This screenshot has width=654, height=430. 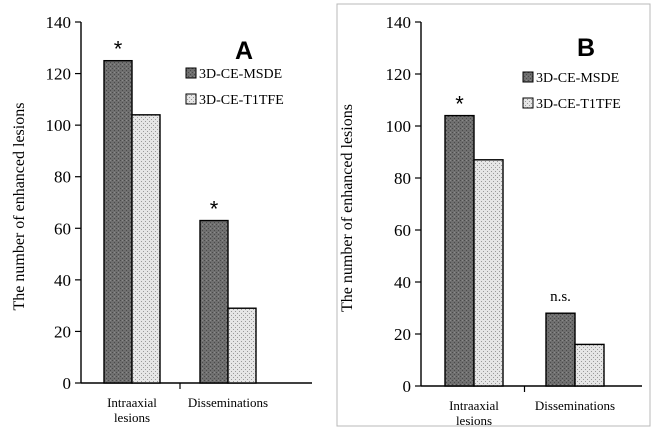 What do you see at coordinates (560, 297) in the screenshot?
I see `significance-marker: n.s.` at bounding box center [560, 297].